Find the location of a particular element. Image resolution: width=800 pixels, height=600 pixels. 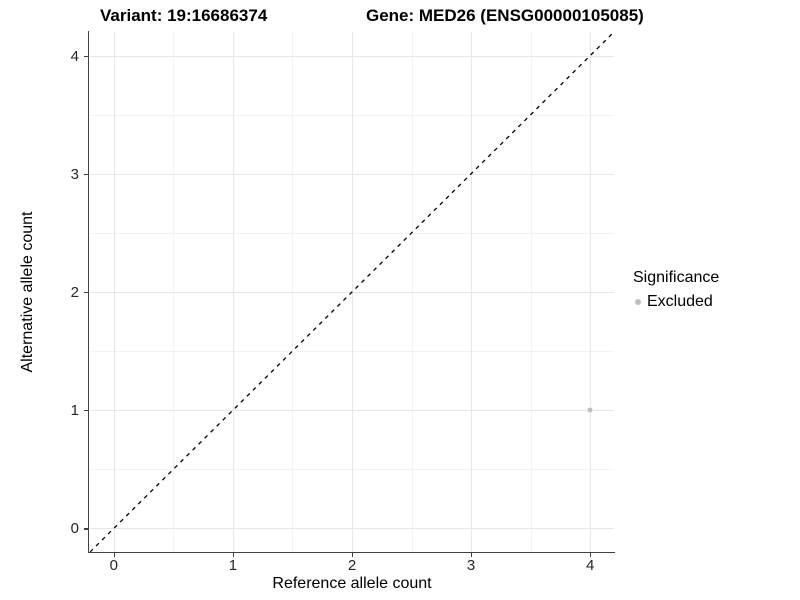

data-point-excluded is located at coordinates (590, 410).